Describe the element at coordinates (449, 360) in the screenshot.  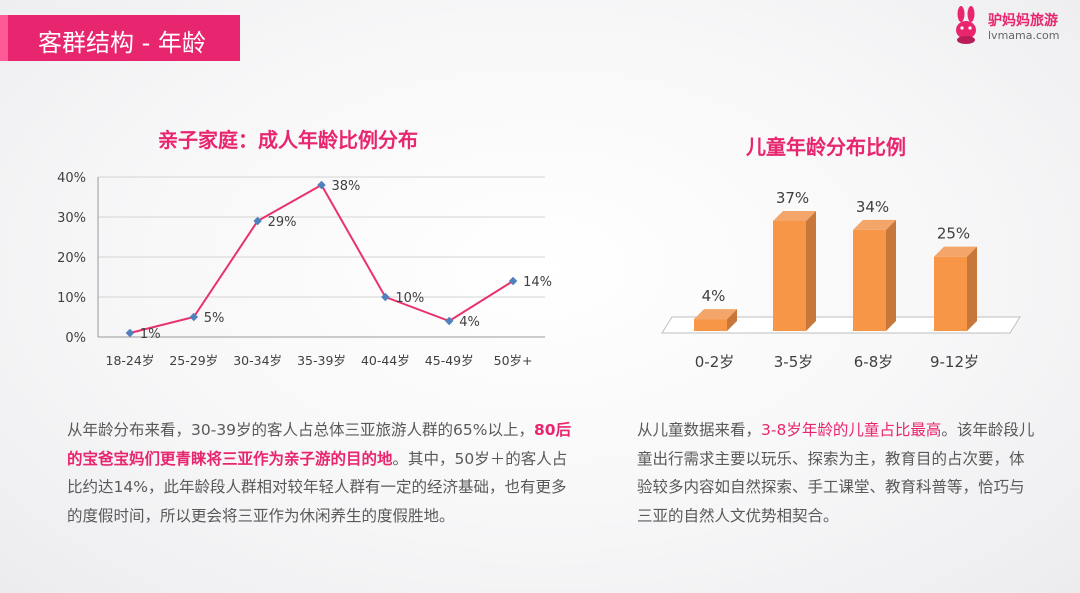
I see `line-chart-x-tick: 45-49岁` at that location.